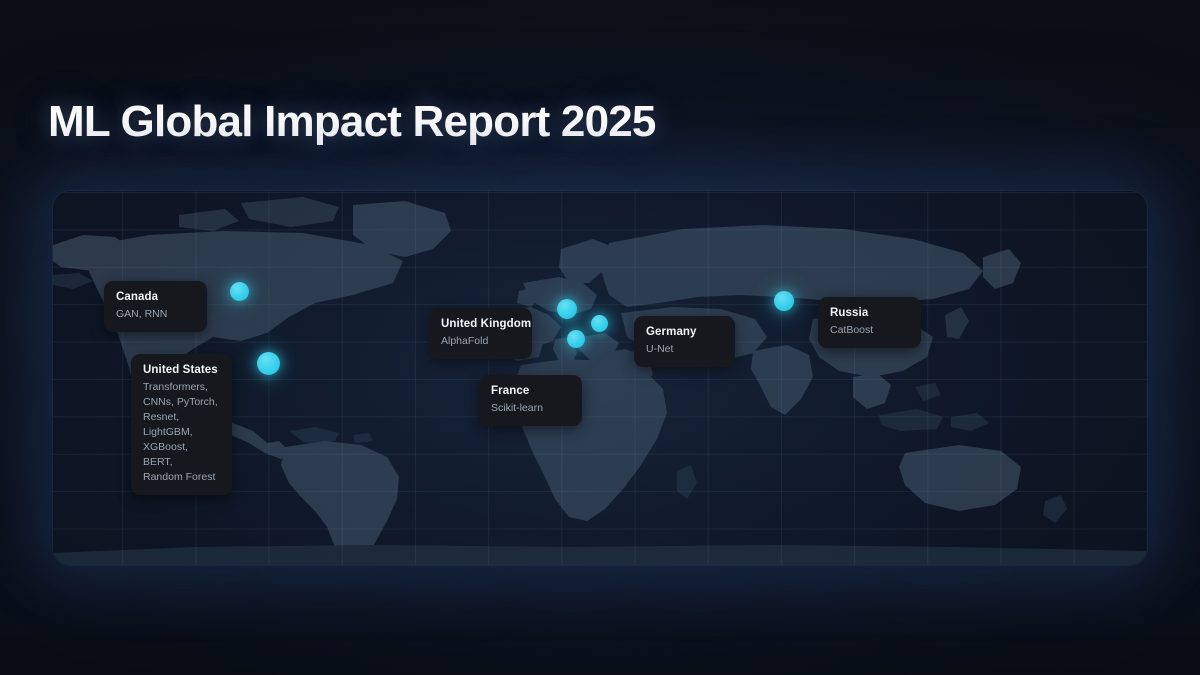 This screenshot has height=675, width=1200. I want to click on marker-france, so click(576, 339).